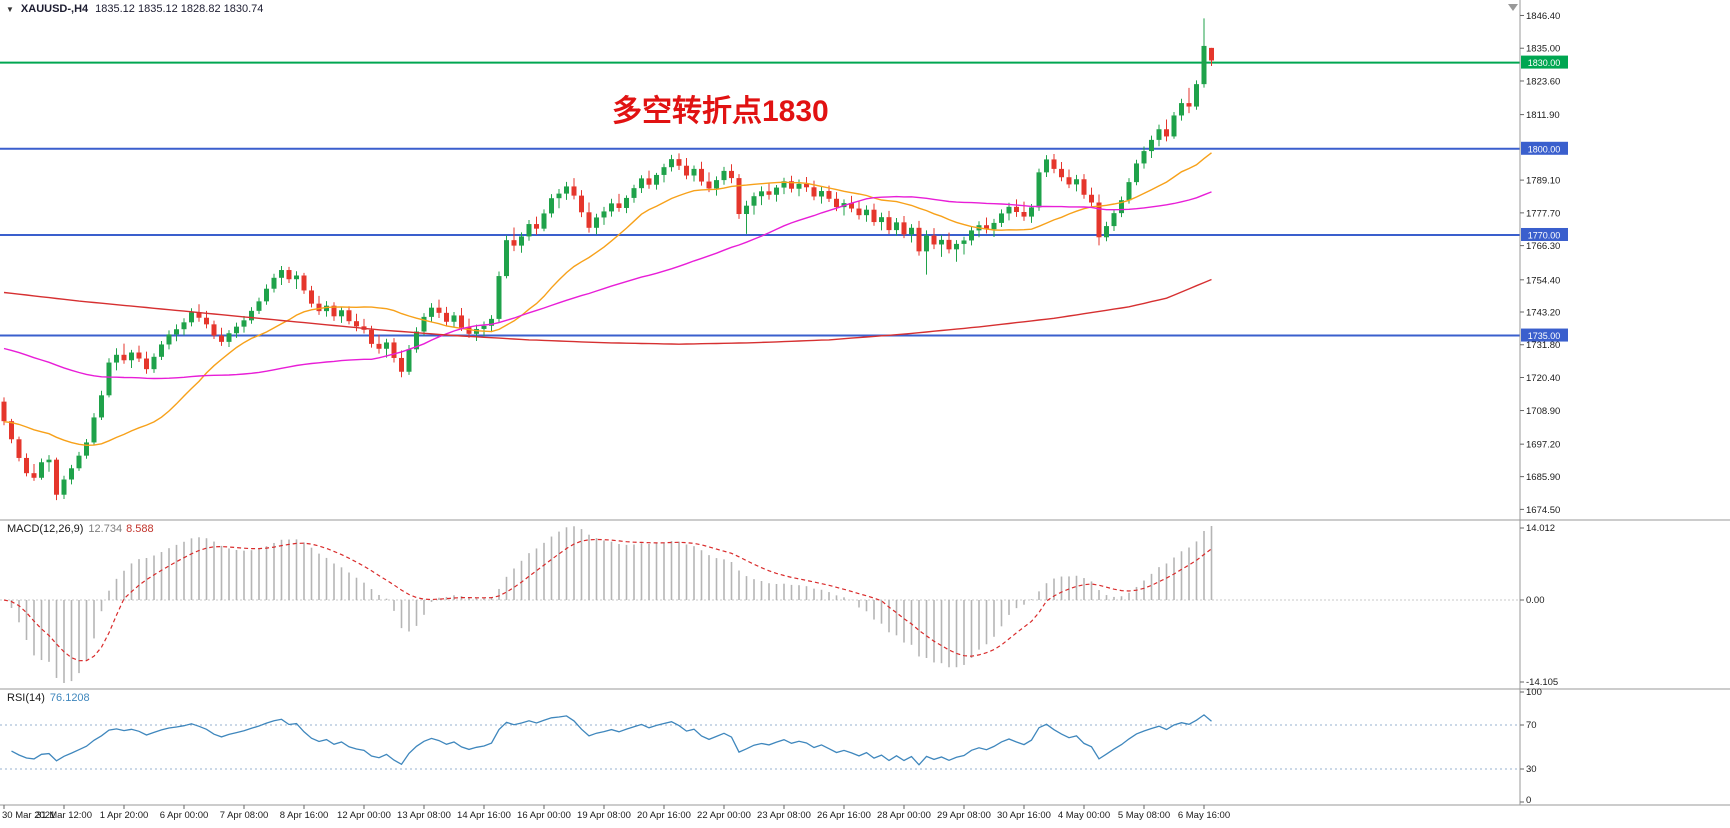 Image resolution: width=1730 pixels, height=828 pixels. What do you see at coordinates (1543, 81) in the screenshot?
I see `price-grid-label: 1823.60` at bounding box center [1543, 81].